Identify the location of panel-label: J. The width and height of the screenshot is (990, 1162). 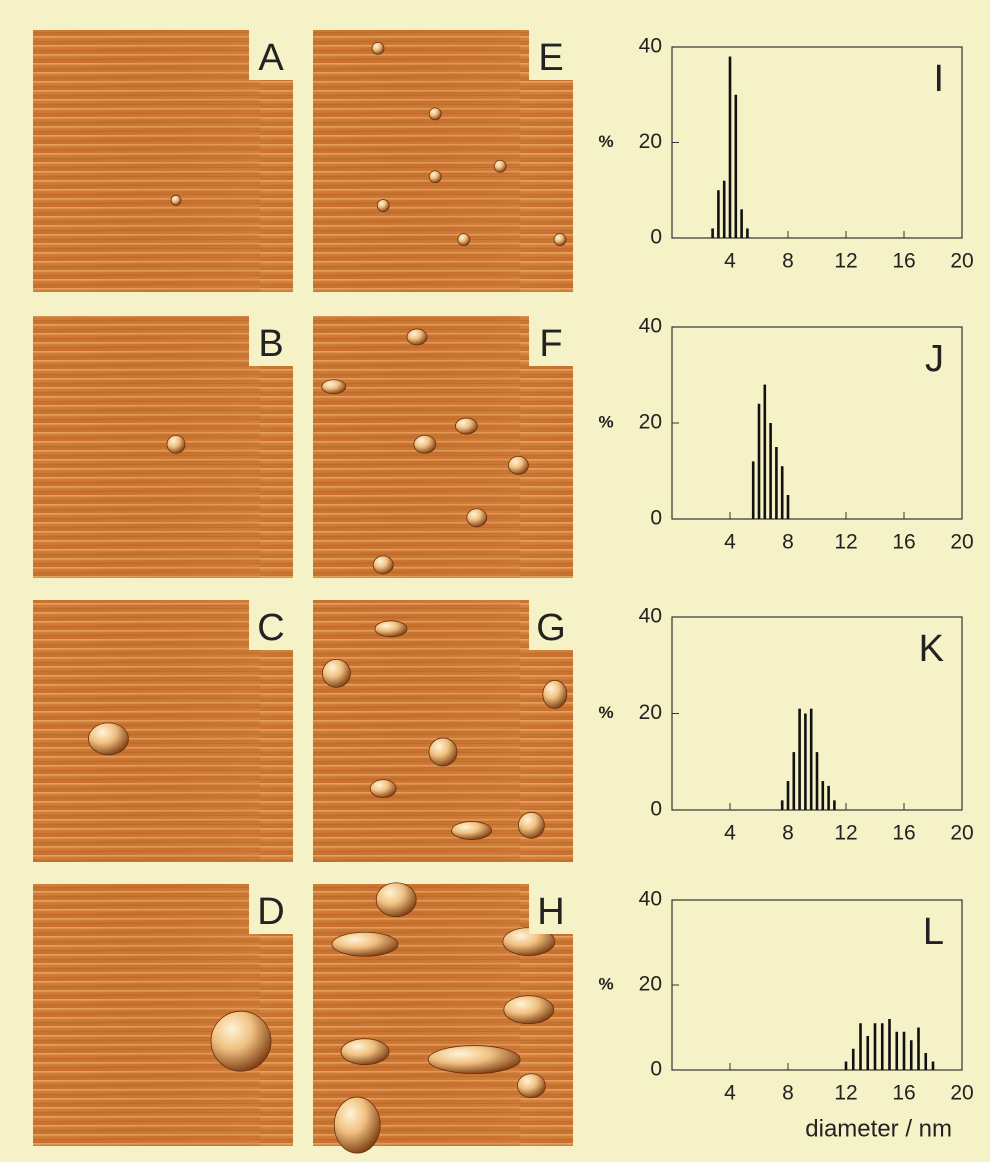
(934, 359).